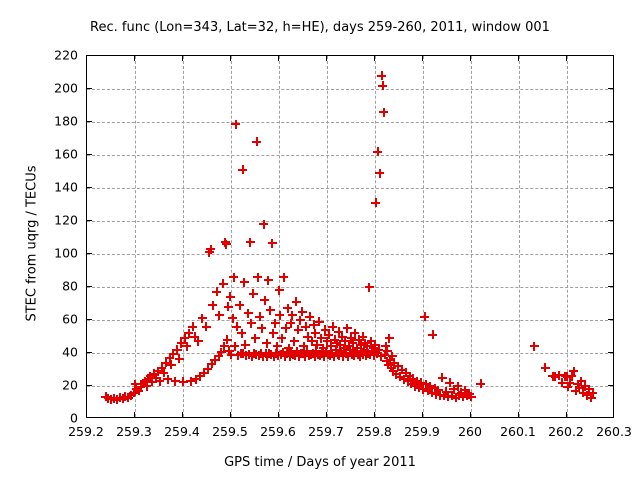 The image size is (640, 480). I want to click on y-tick-label: 0, so click(74, 418).